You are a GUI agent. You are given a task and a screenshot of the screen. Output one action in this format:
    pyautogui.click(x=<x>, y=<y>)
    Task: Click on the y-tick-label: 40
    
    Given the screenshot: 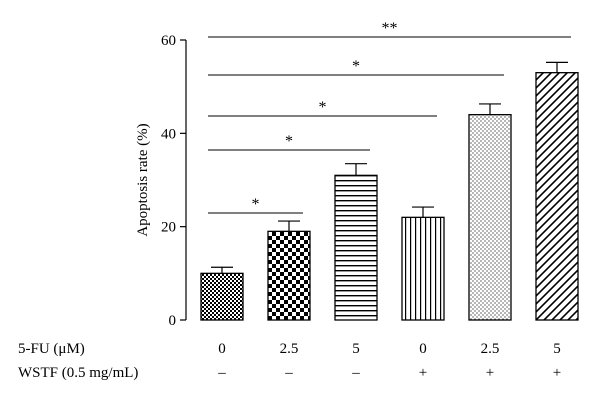 What is the action you would take?
    pyautogui.click(x=168, y=134)
    